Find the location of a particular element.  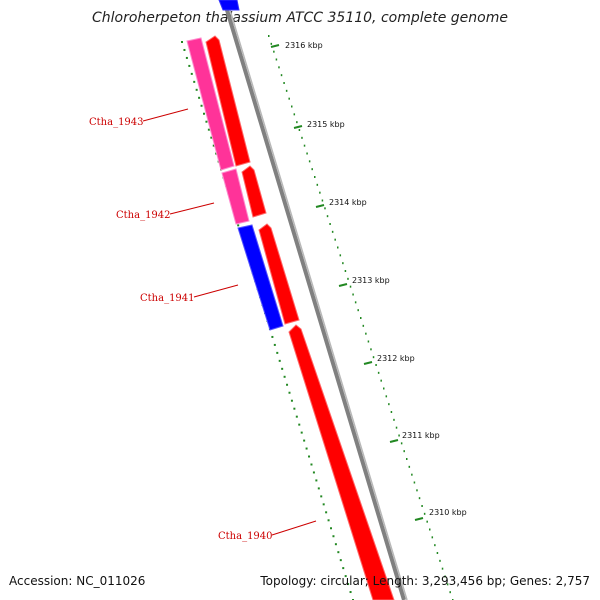

gene-partial-top is located at coordinates (229, 5).